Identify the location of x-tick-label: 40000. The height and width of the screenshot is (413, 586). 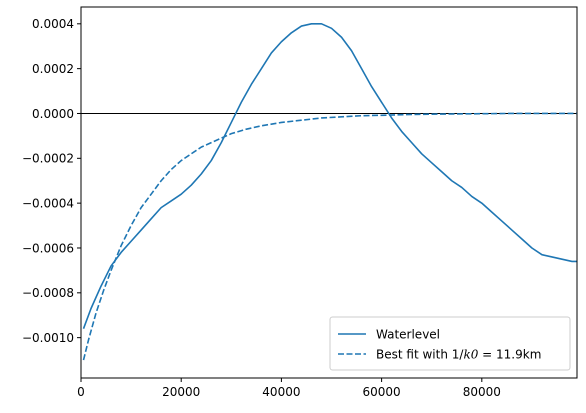
(281, 392).